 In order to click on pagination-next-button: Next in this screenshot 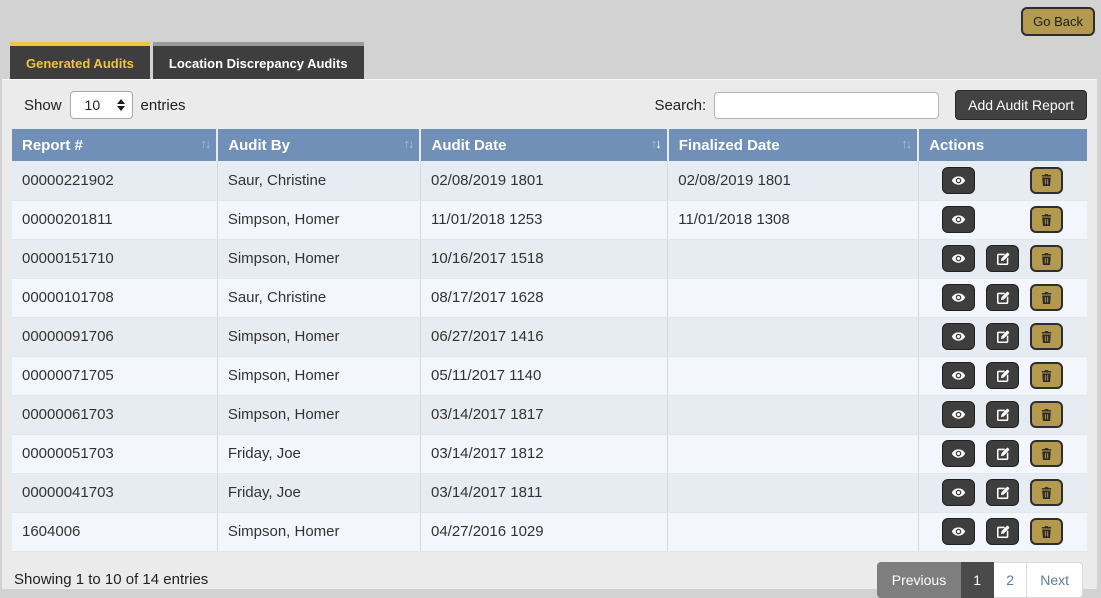, I will do `click(1055, 579)`.